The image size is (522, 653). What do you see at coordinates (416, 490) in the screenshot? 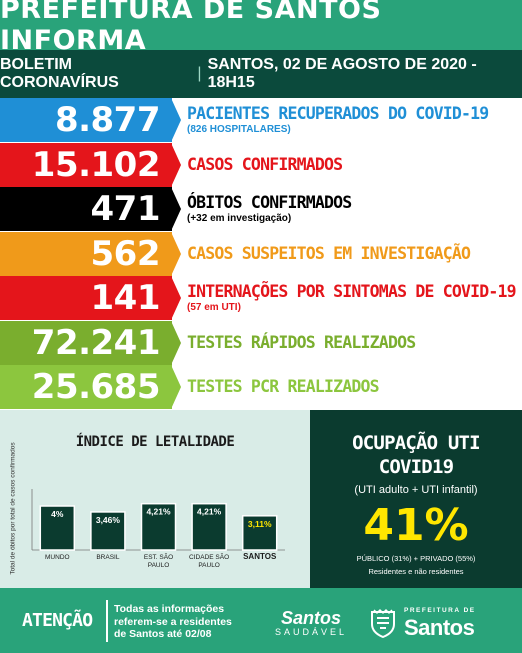
I see `icu-description: (UTI adulto + UTI infantil)` at bounding box center [416, 490].